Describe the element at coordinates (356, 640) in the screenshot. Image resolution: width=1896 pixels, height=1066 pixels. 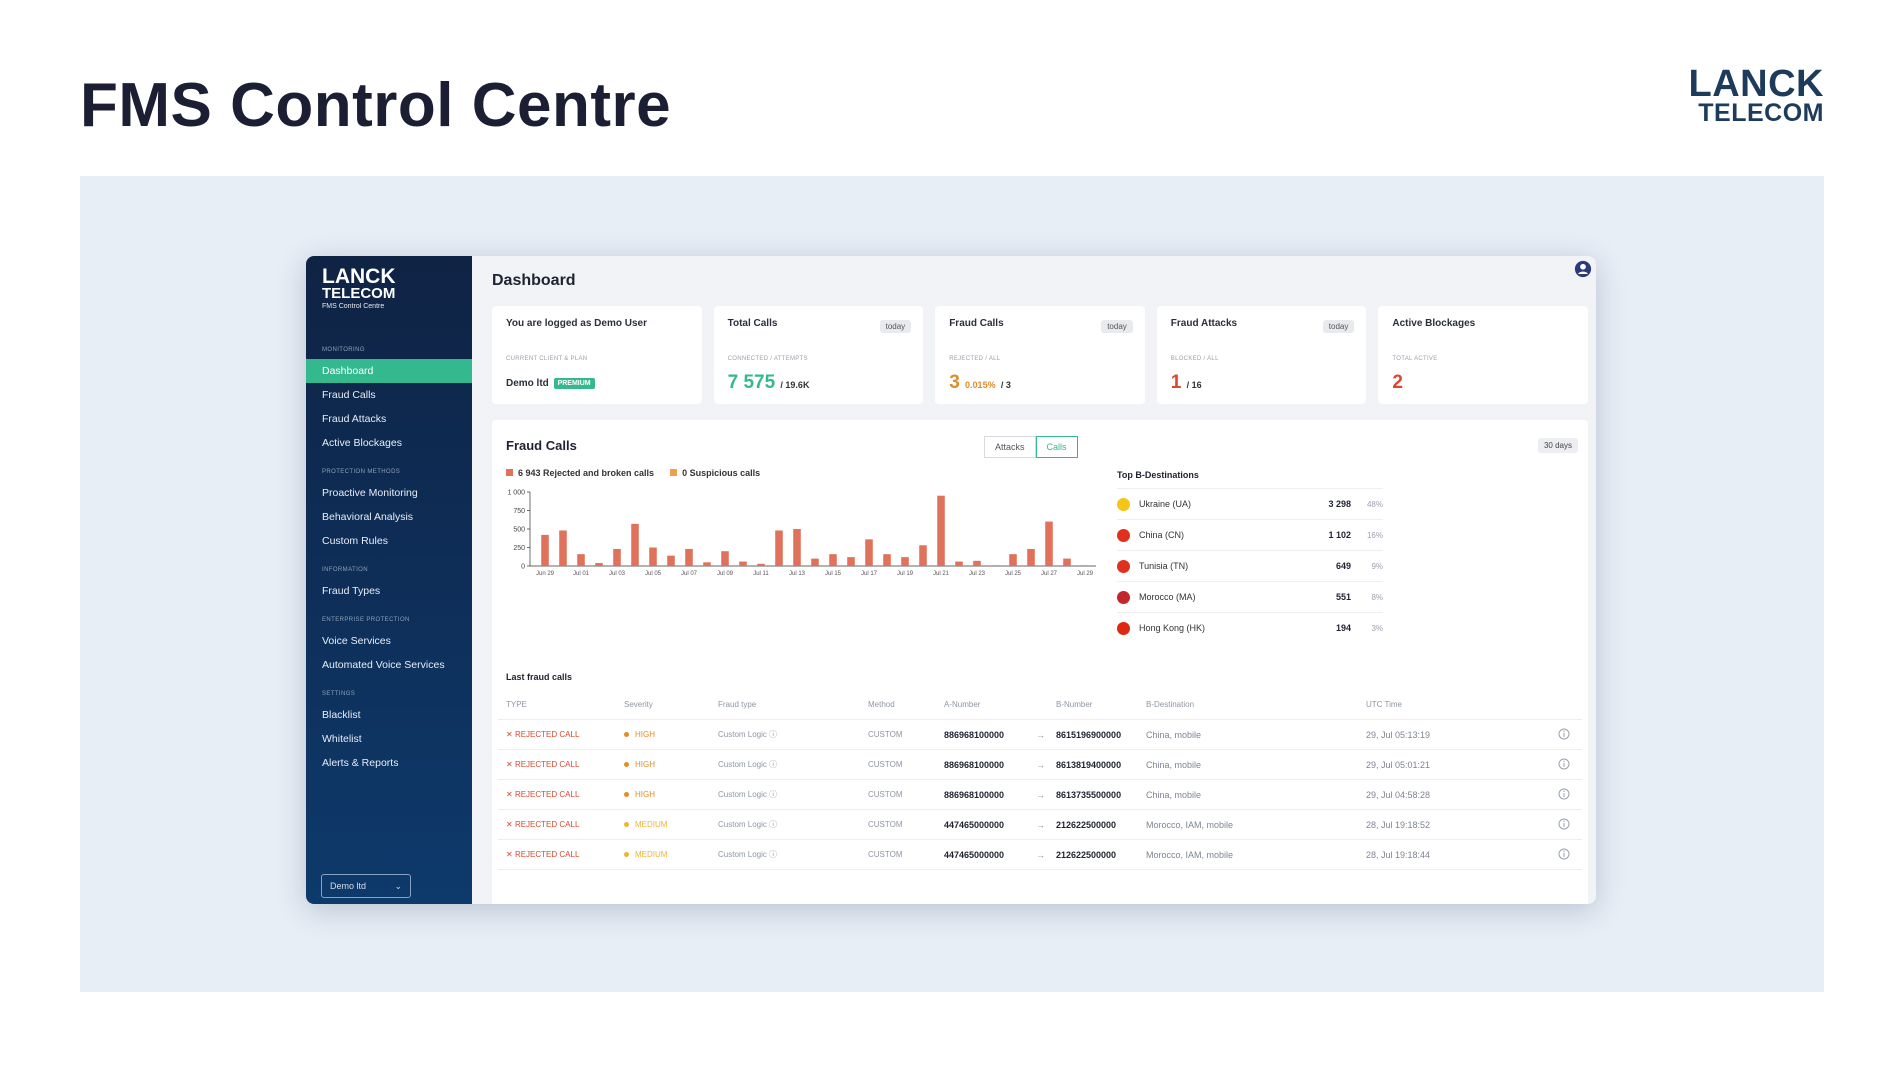
I see `sidebar-item-voice-services: Voice Services` at that location.